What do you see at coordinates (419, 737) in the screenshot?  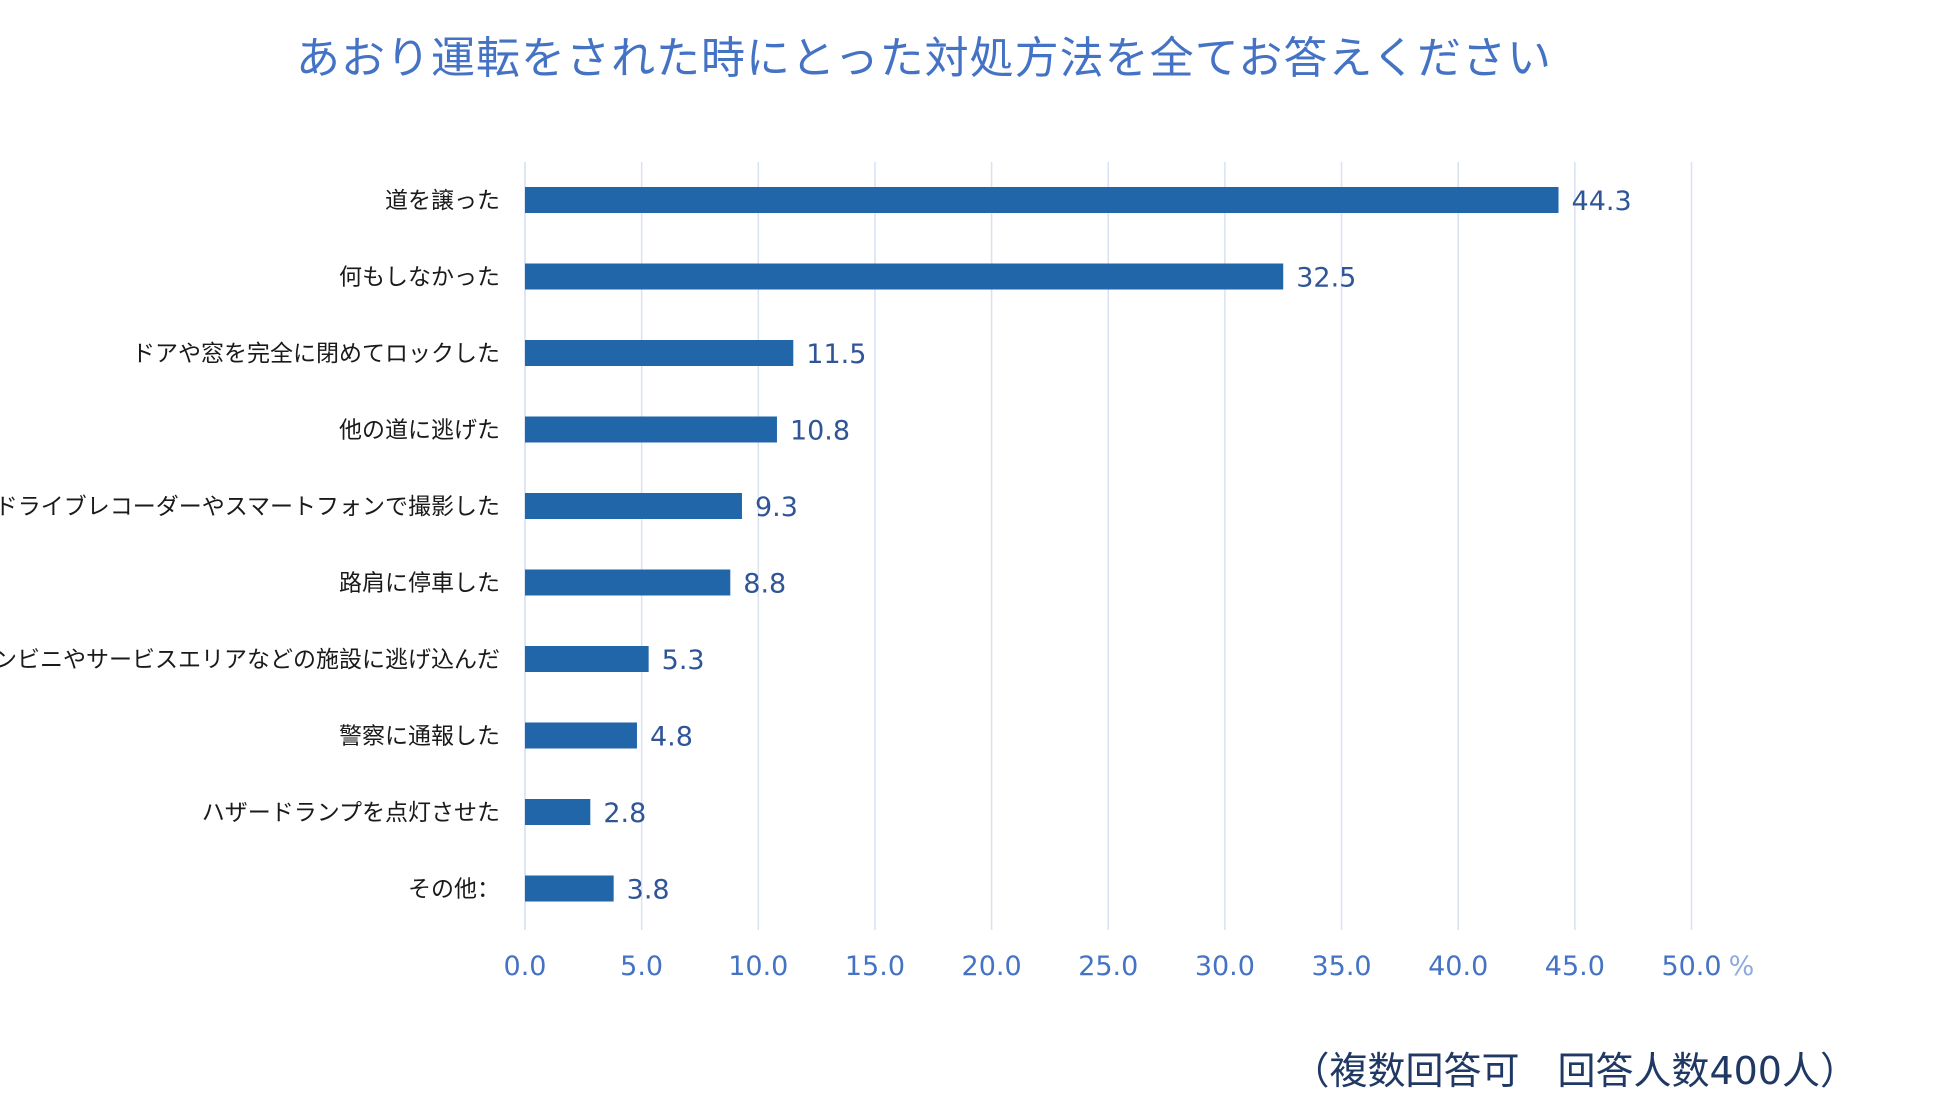 I see `category-label: 警察に通報した` at bounding box center [419, 737].